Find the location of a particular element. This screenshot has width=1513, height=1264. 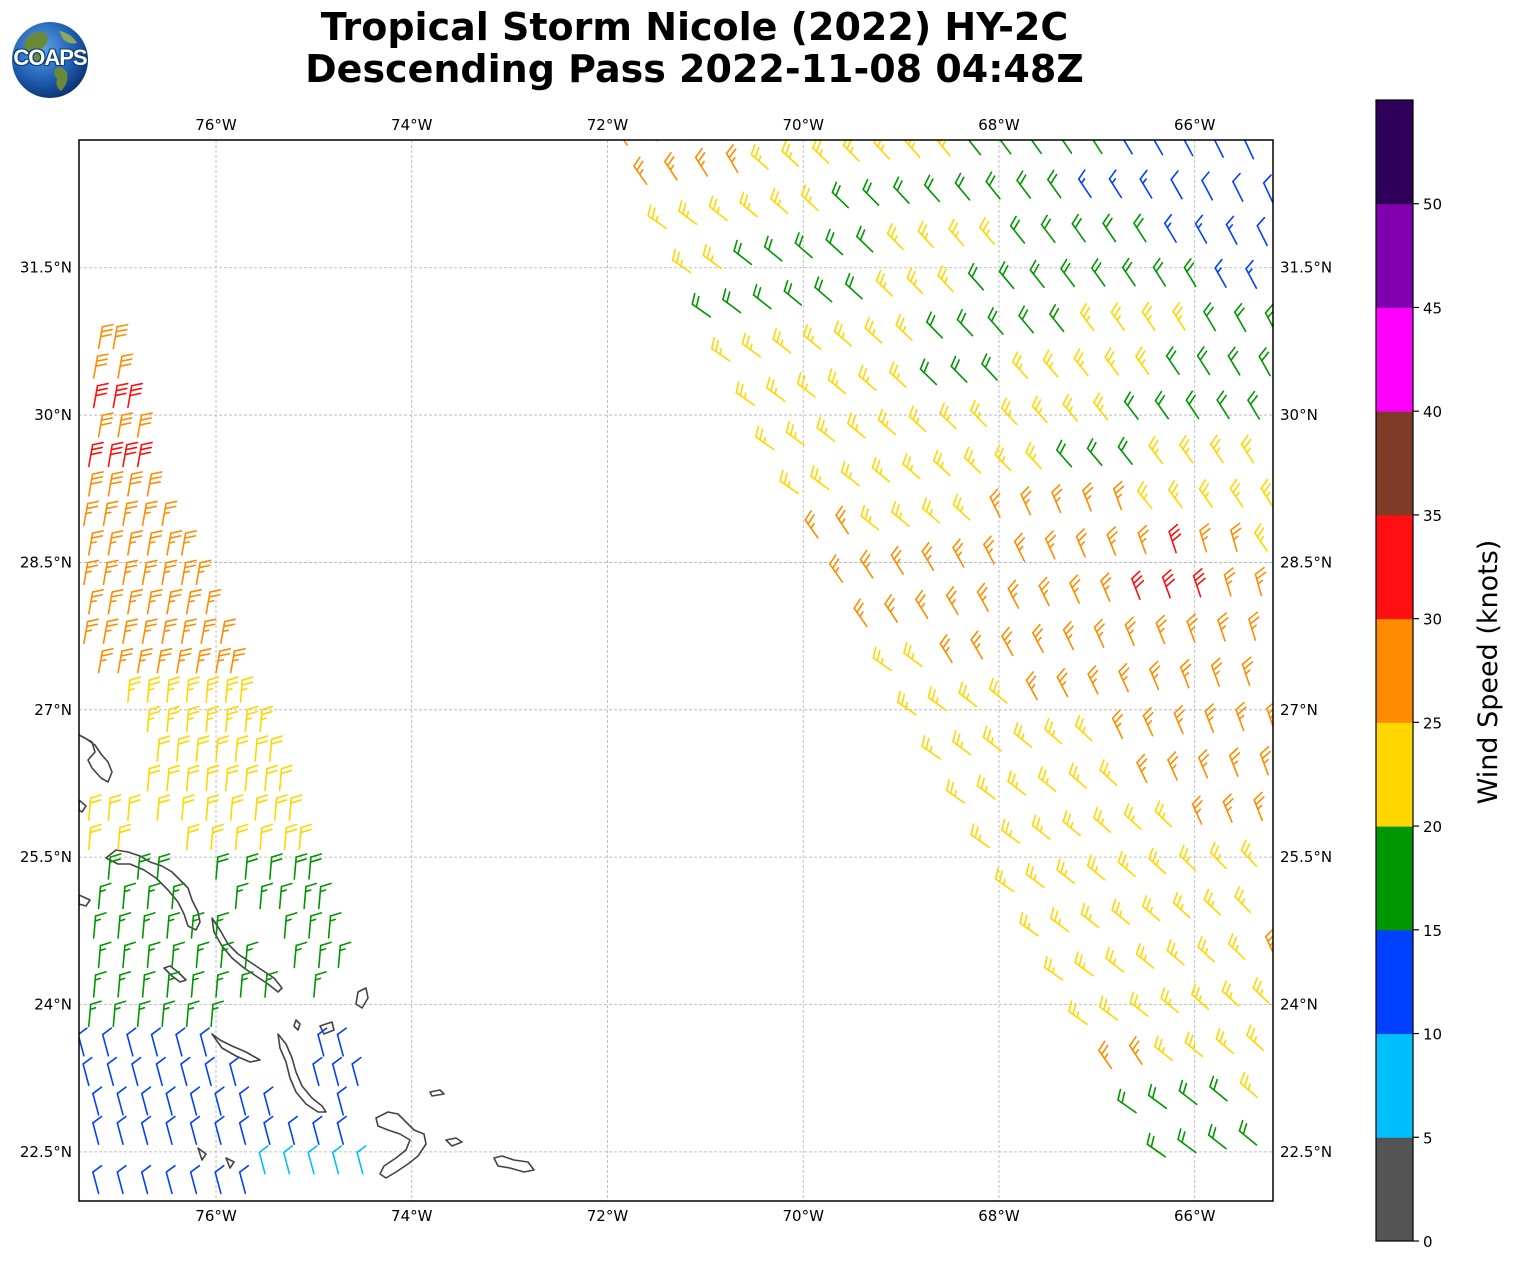

lat-label-right: 28.5°N is located at coordinates (1306, 562).